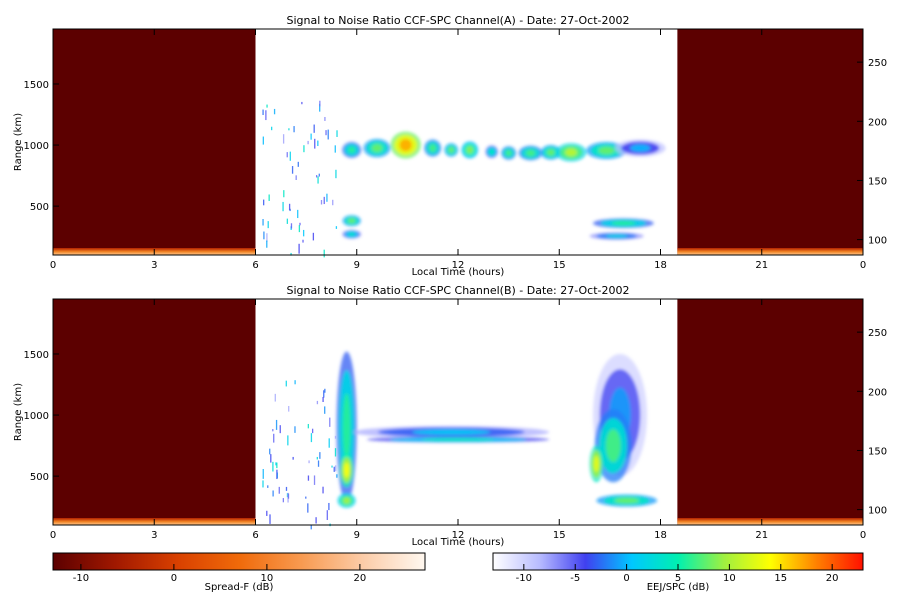  Describe the element at coordinates (660, 535) in the screenshot. I see `panel-b-xtick-label: 18` at that location.